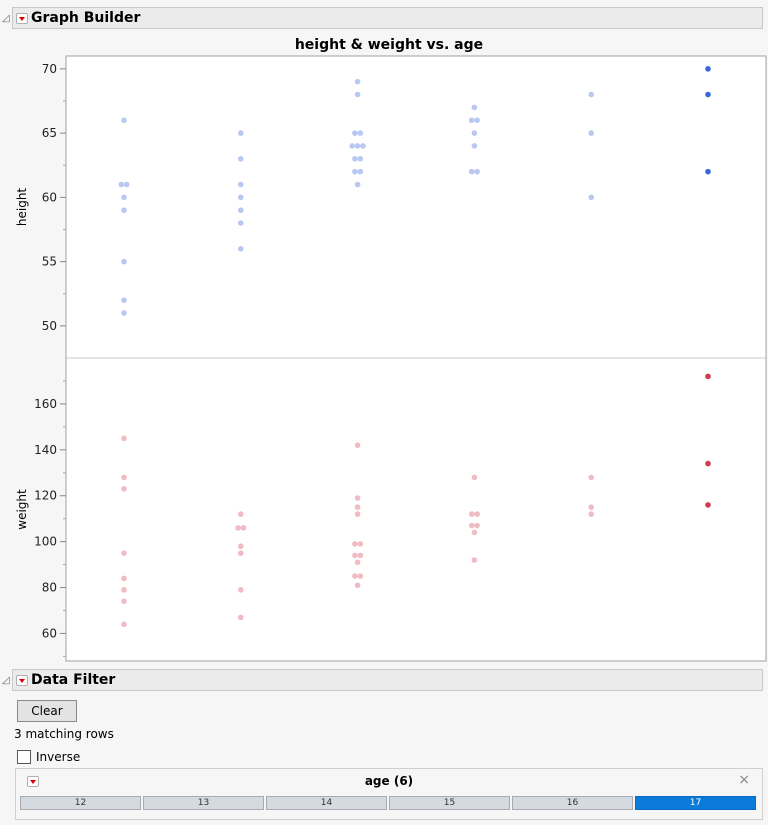 Image resolution: width=768 pixels, height=825 pixels. I want to click on clear-button: Clear, so click(47, 711).